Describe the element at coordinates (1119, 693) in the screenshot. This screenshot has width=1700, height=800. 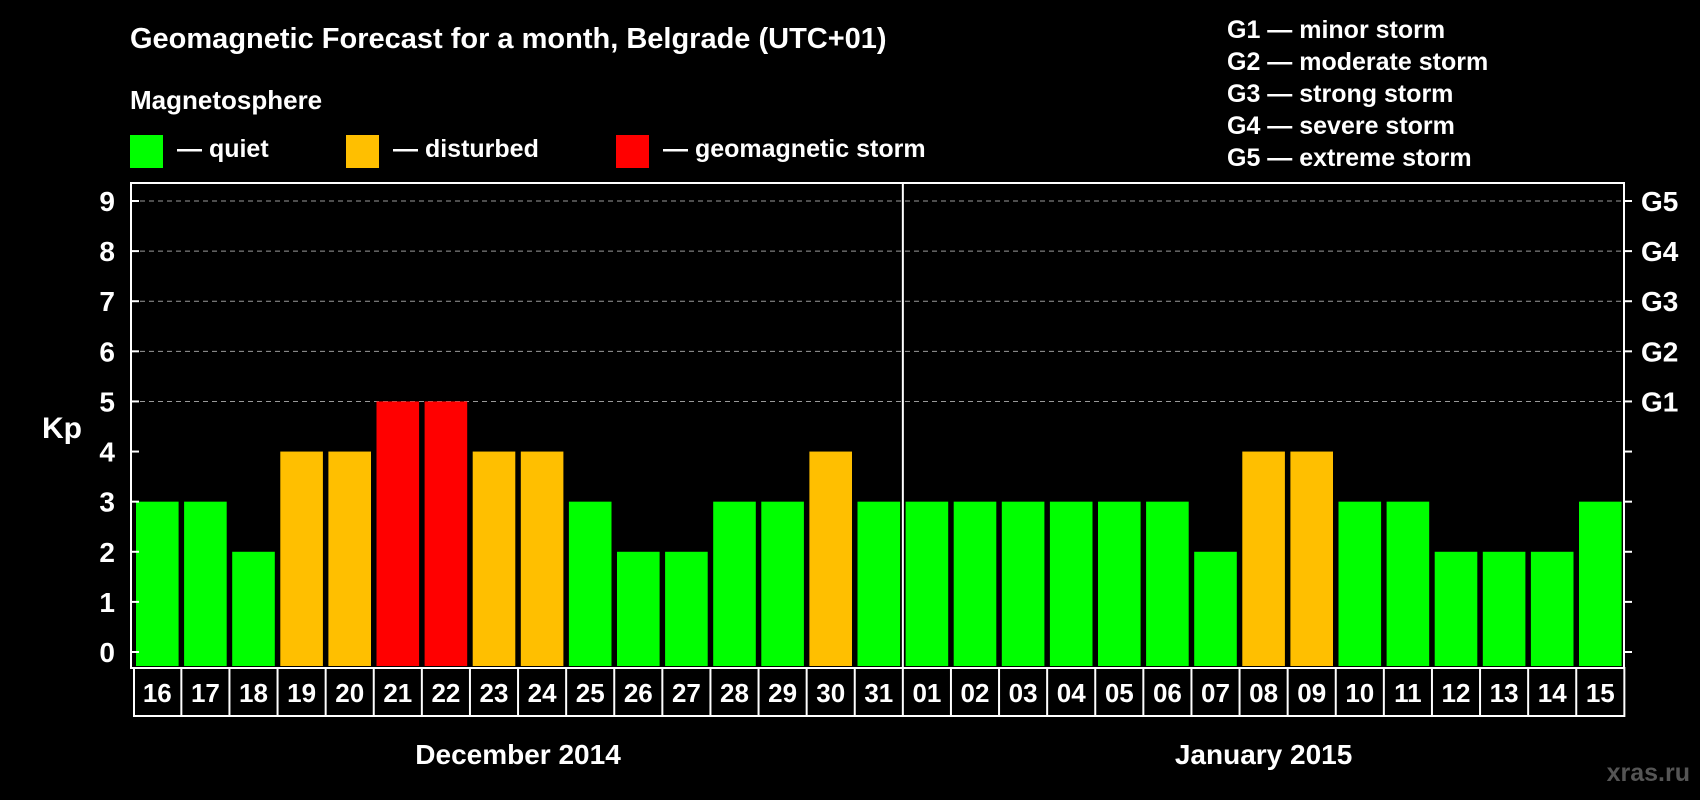
I see `x-tick-label: 05` at that location.